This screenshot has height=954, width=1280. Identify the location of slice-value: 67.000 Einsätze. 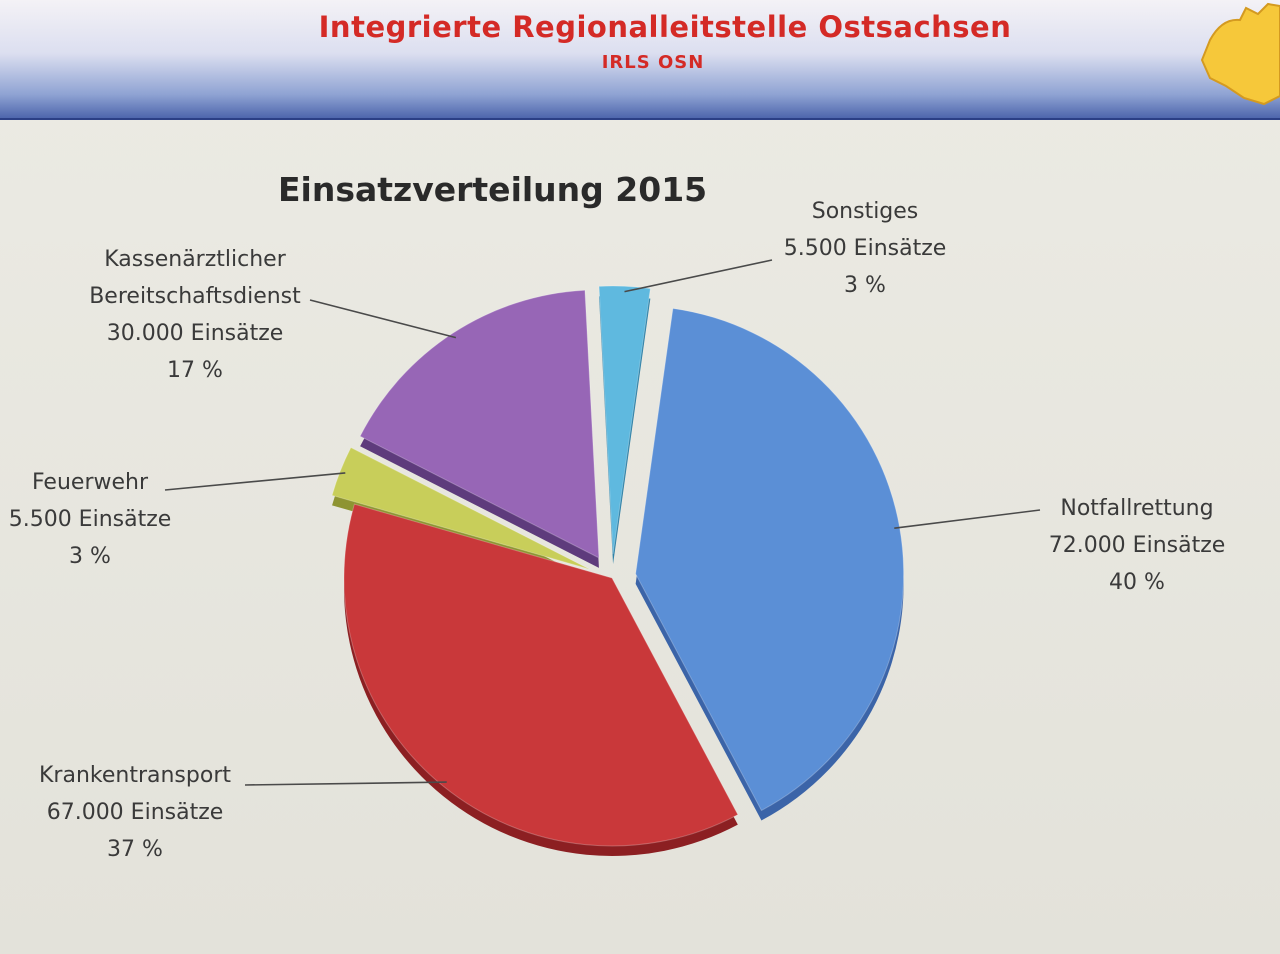
(135, 812).